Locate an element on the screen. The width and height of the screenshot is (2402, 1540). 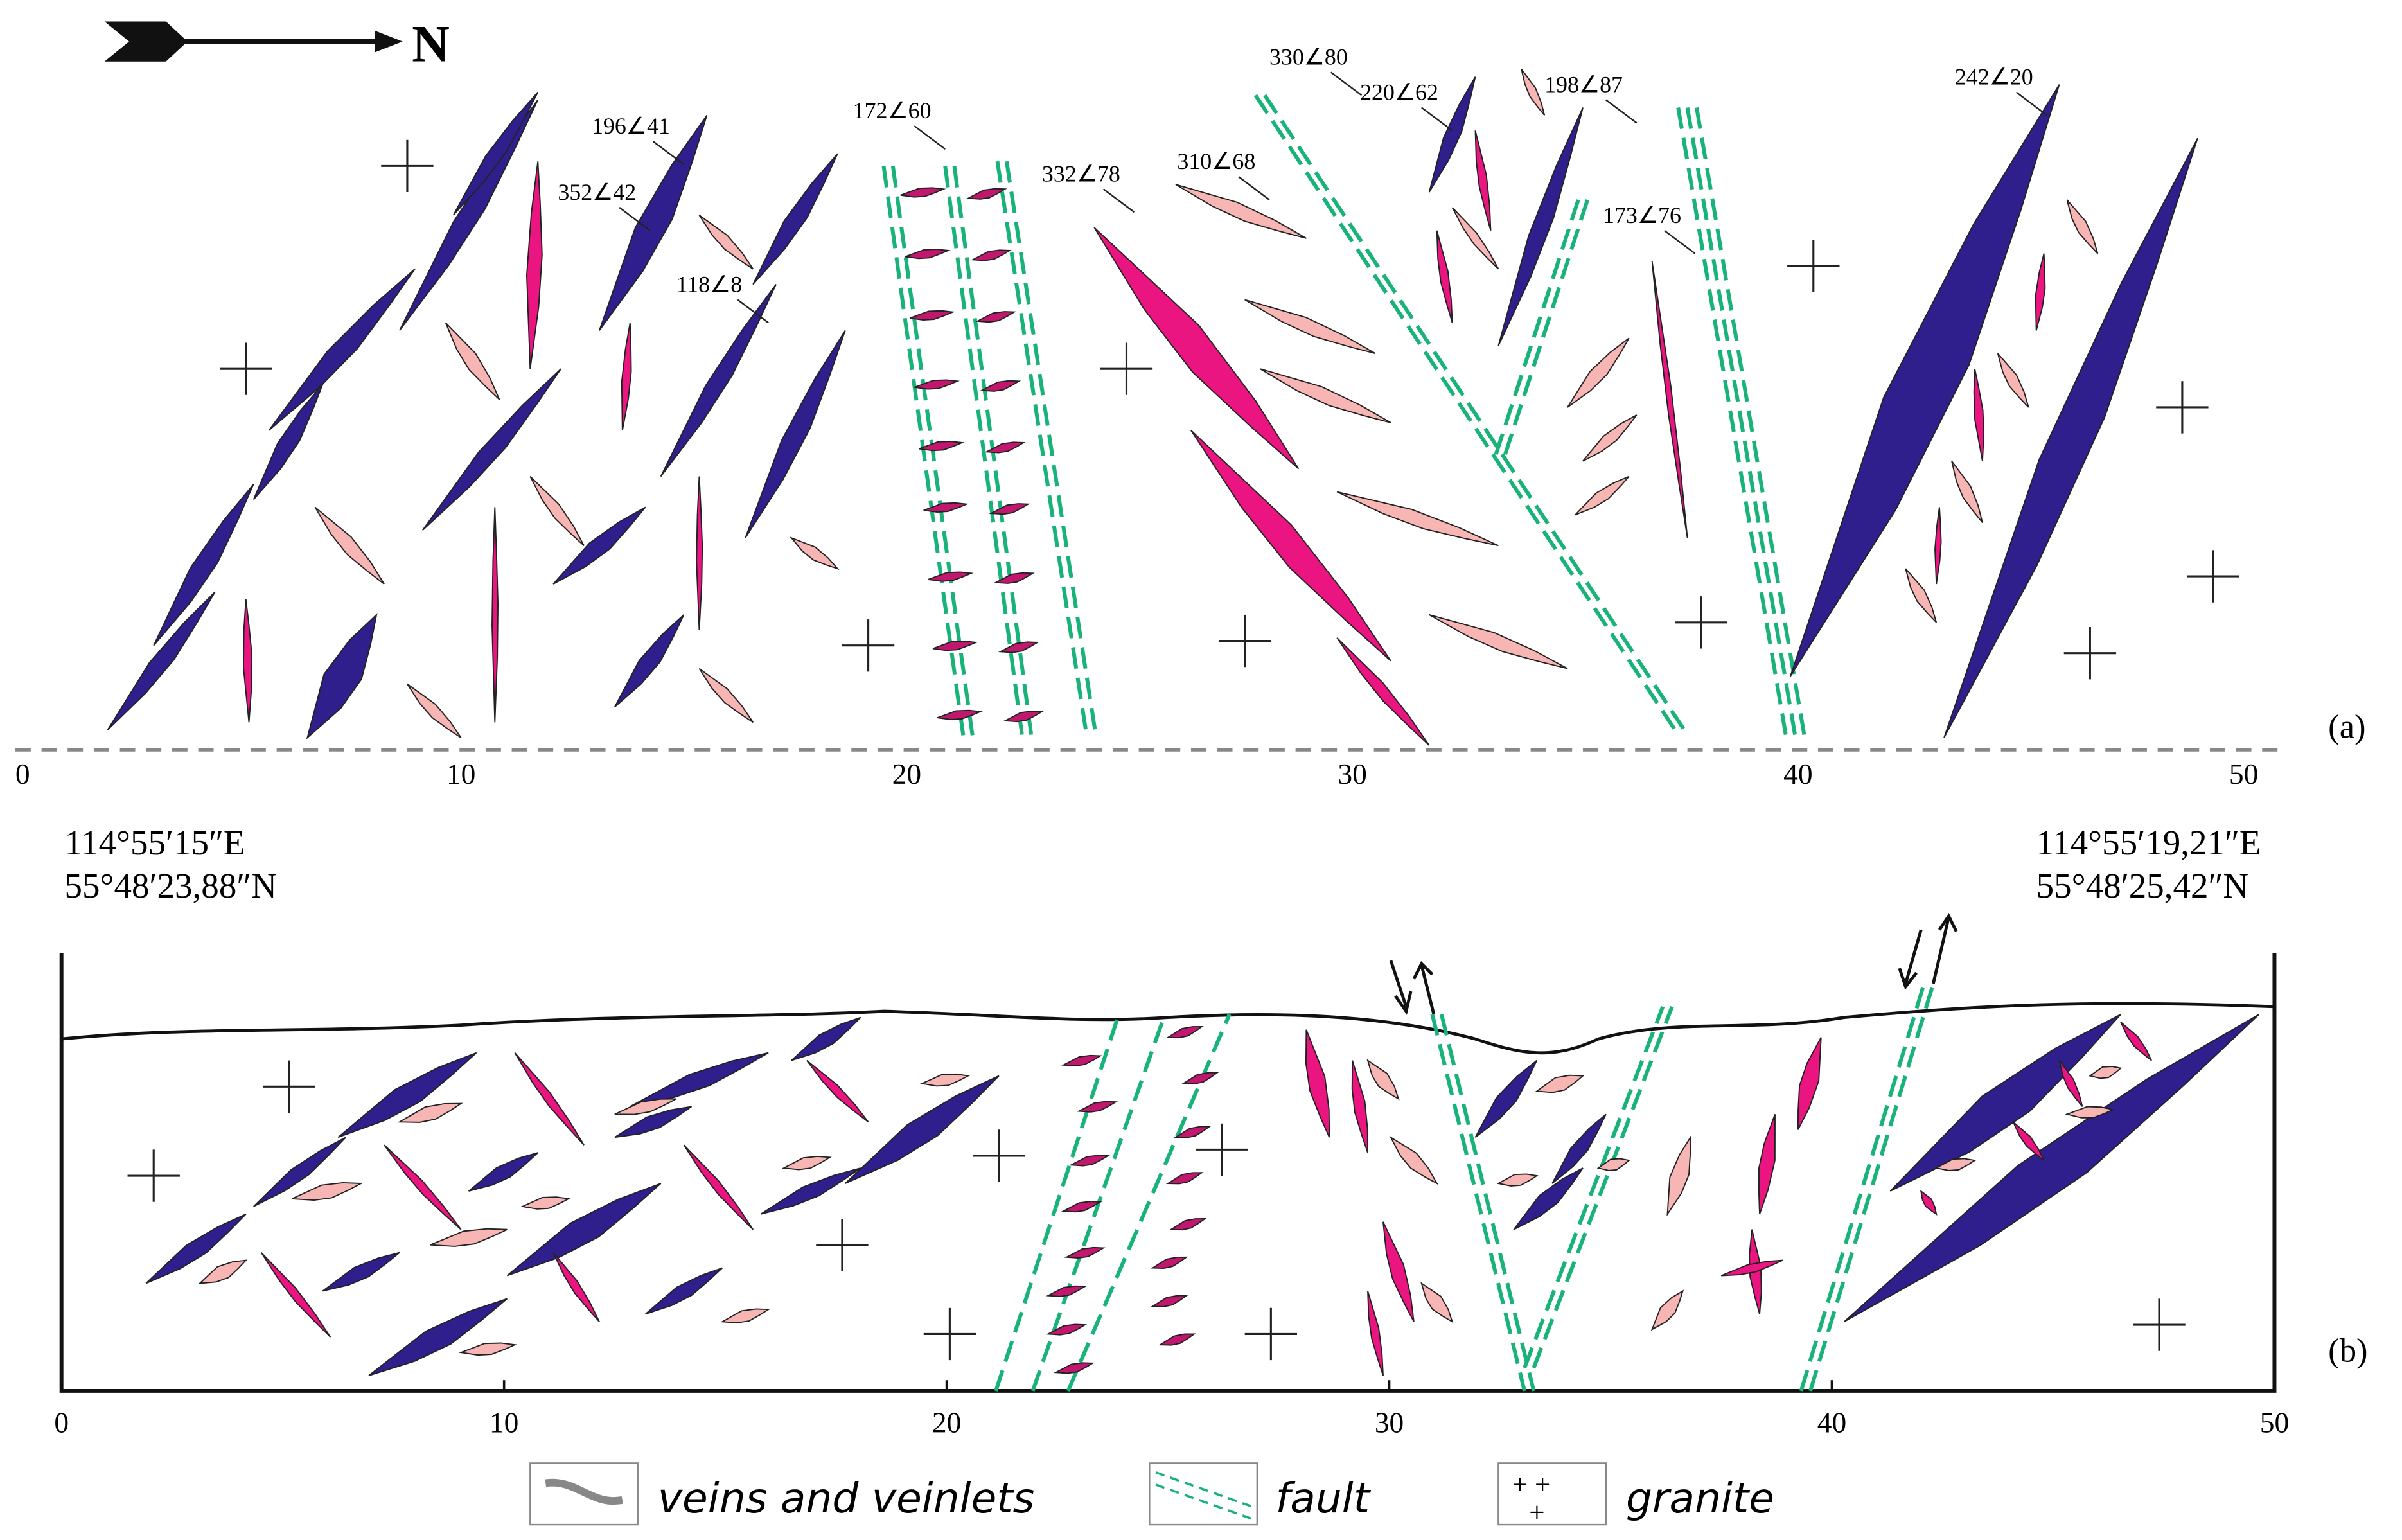
start-lat: 55°48′23,88″N is located at coordinates (170, 886).